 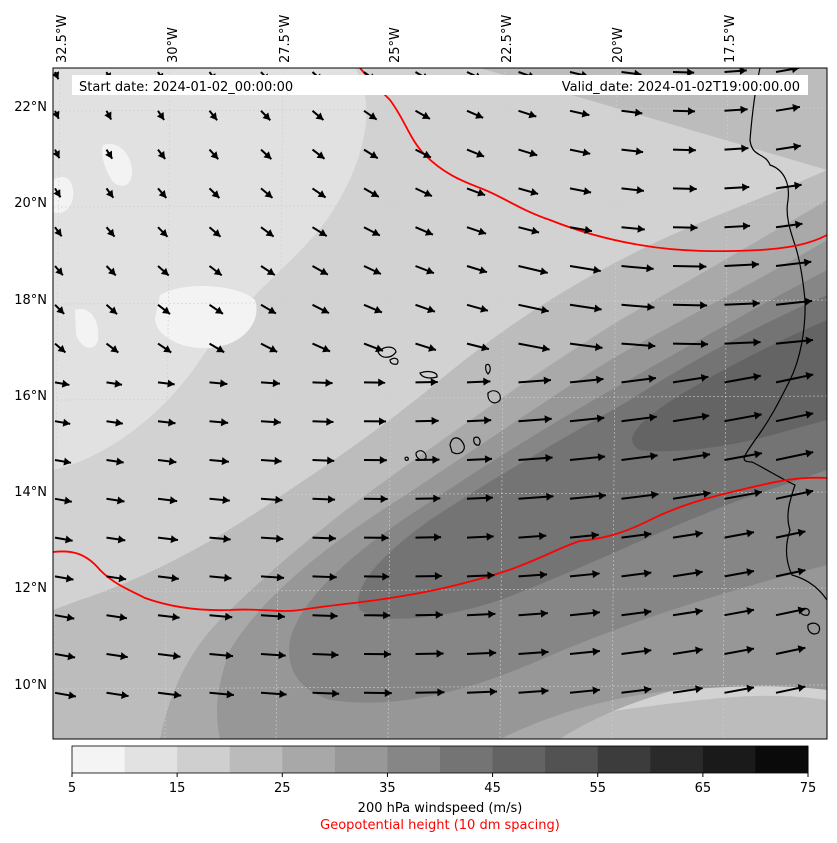 What do you see at coordinates (681, 87) in the screenshot?
I see `valid-date: Valid_date: 2024-01-02T19:00:00.00` at bounding box center [681, 87].